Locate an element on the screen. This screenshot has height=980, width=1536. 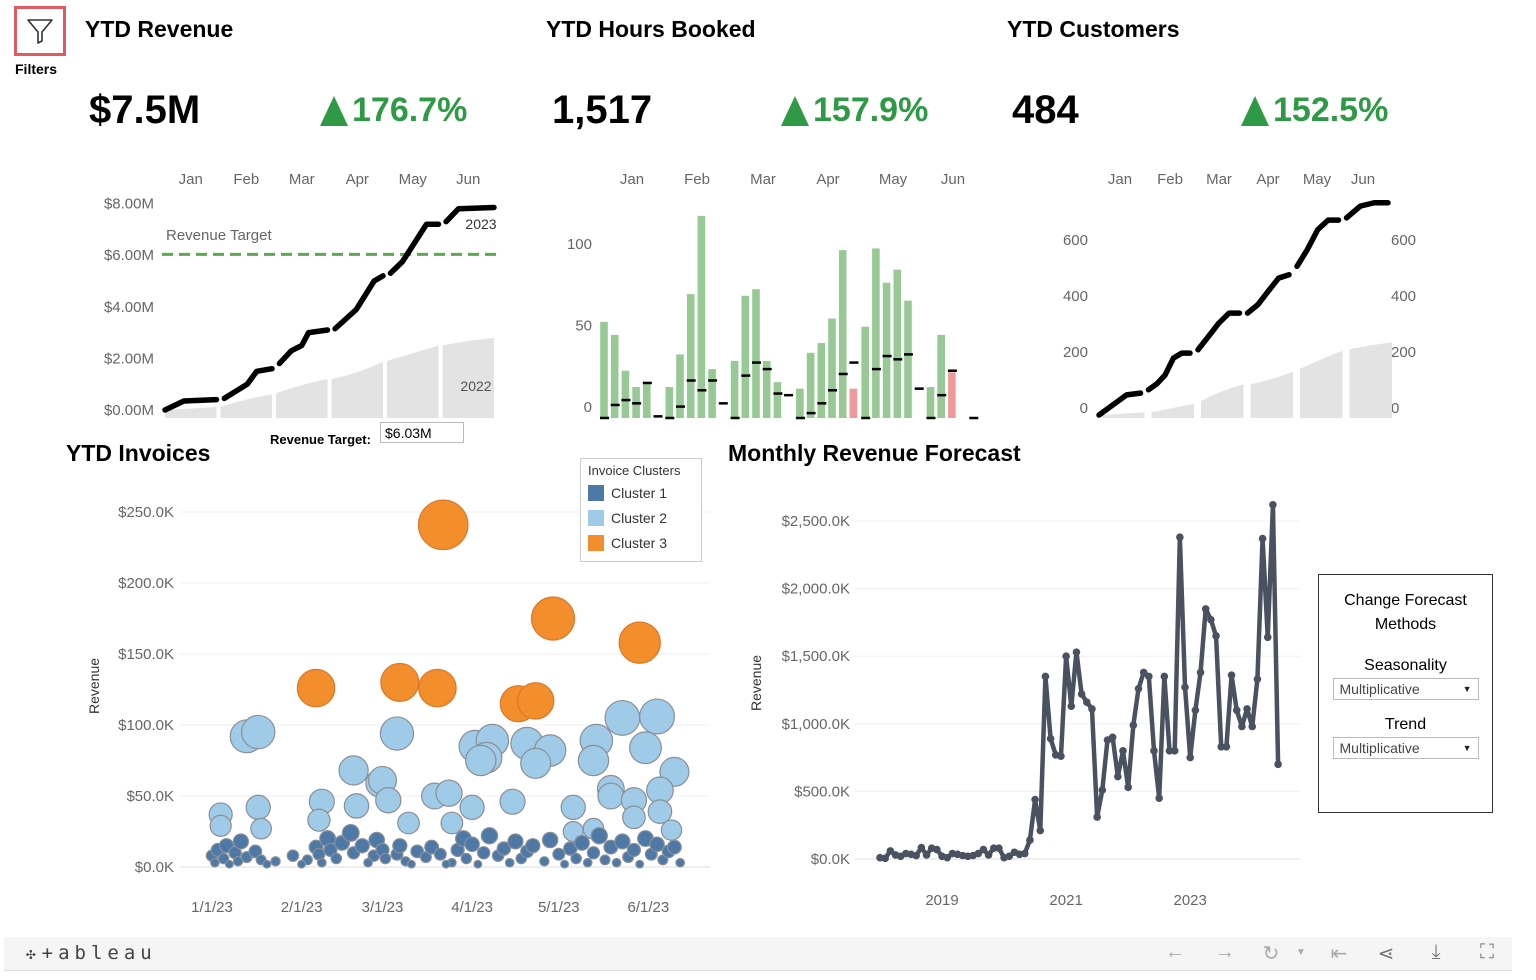
y-tick-label-left: 400 is located at coordinates (1075, 296).